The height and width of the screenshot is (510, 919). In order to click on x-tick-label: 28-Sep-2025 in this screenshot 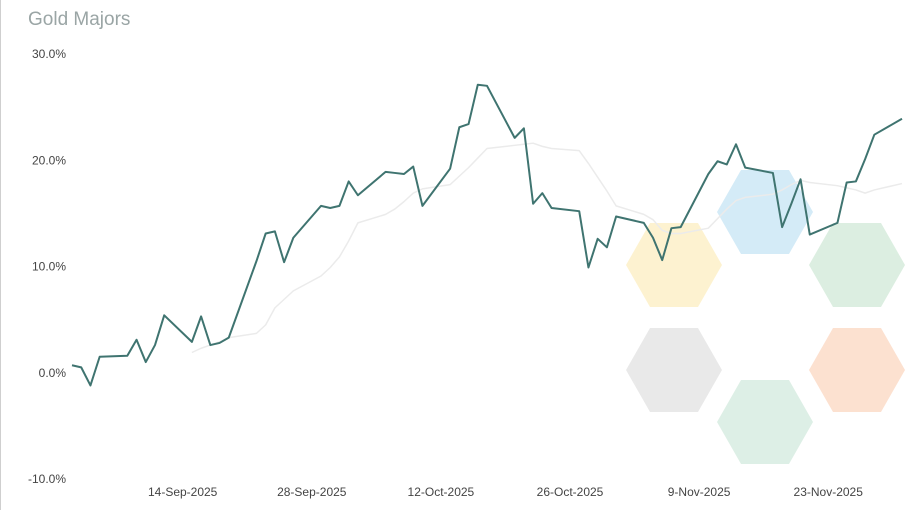, I will do `click(312, 492)`.